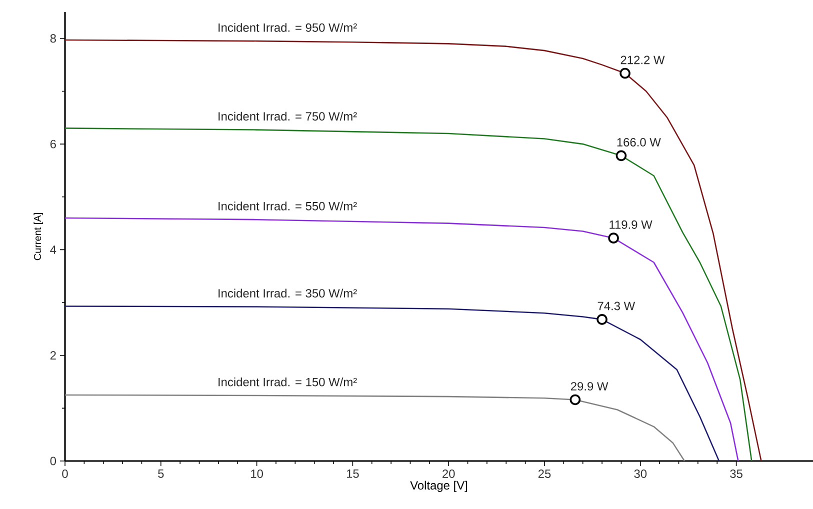 The height and width of the screenshot is (509, 813). Describe the element at coordinates (640, 474) in the screenshot. I see `x-tick-label: 30` at that location.